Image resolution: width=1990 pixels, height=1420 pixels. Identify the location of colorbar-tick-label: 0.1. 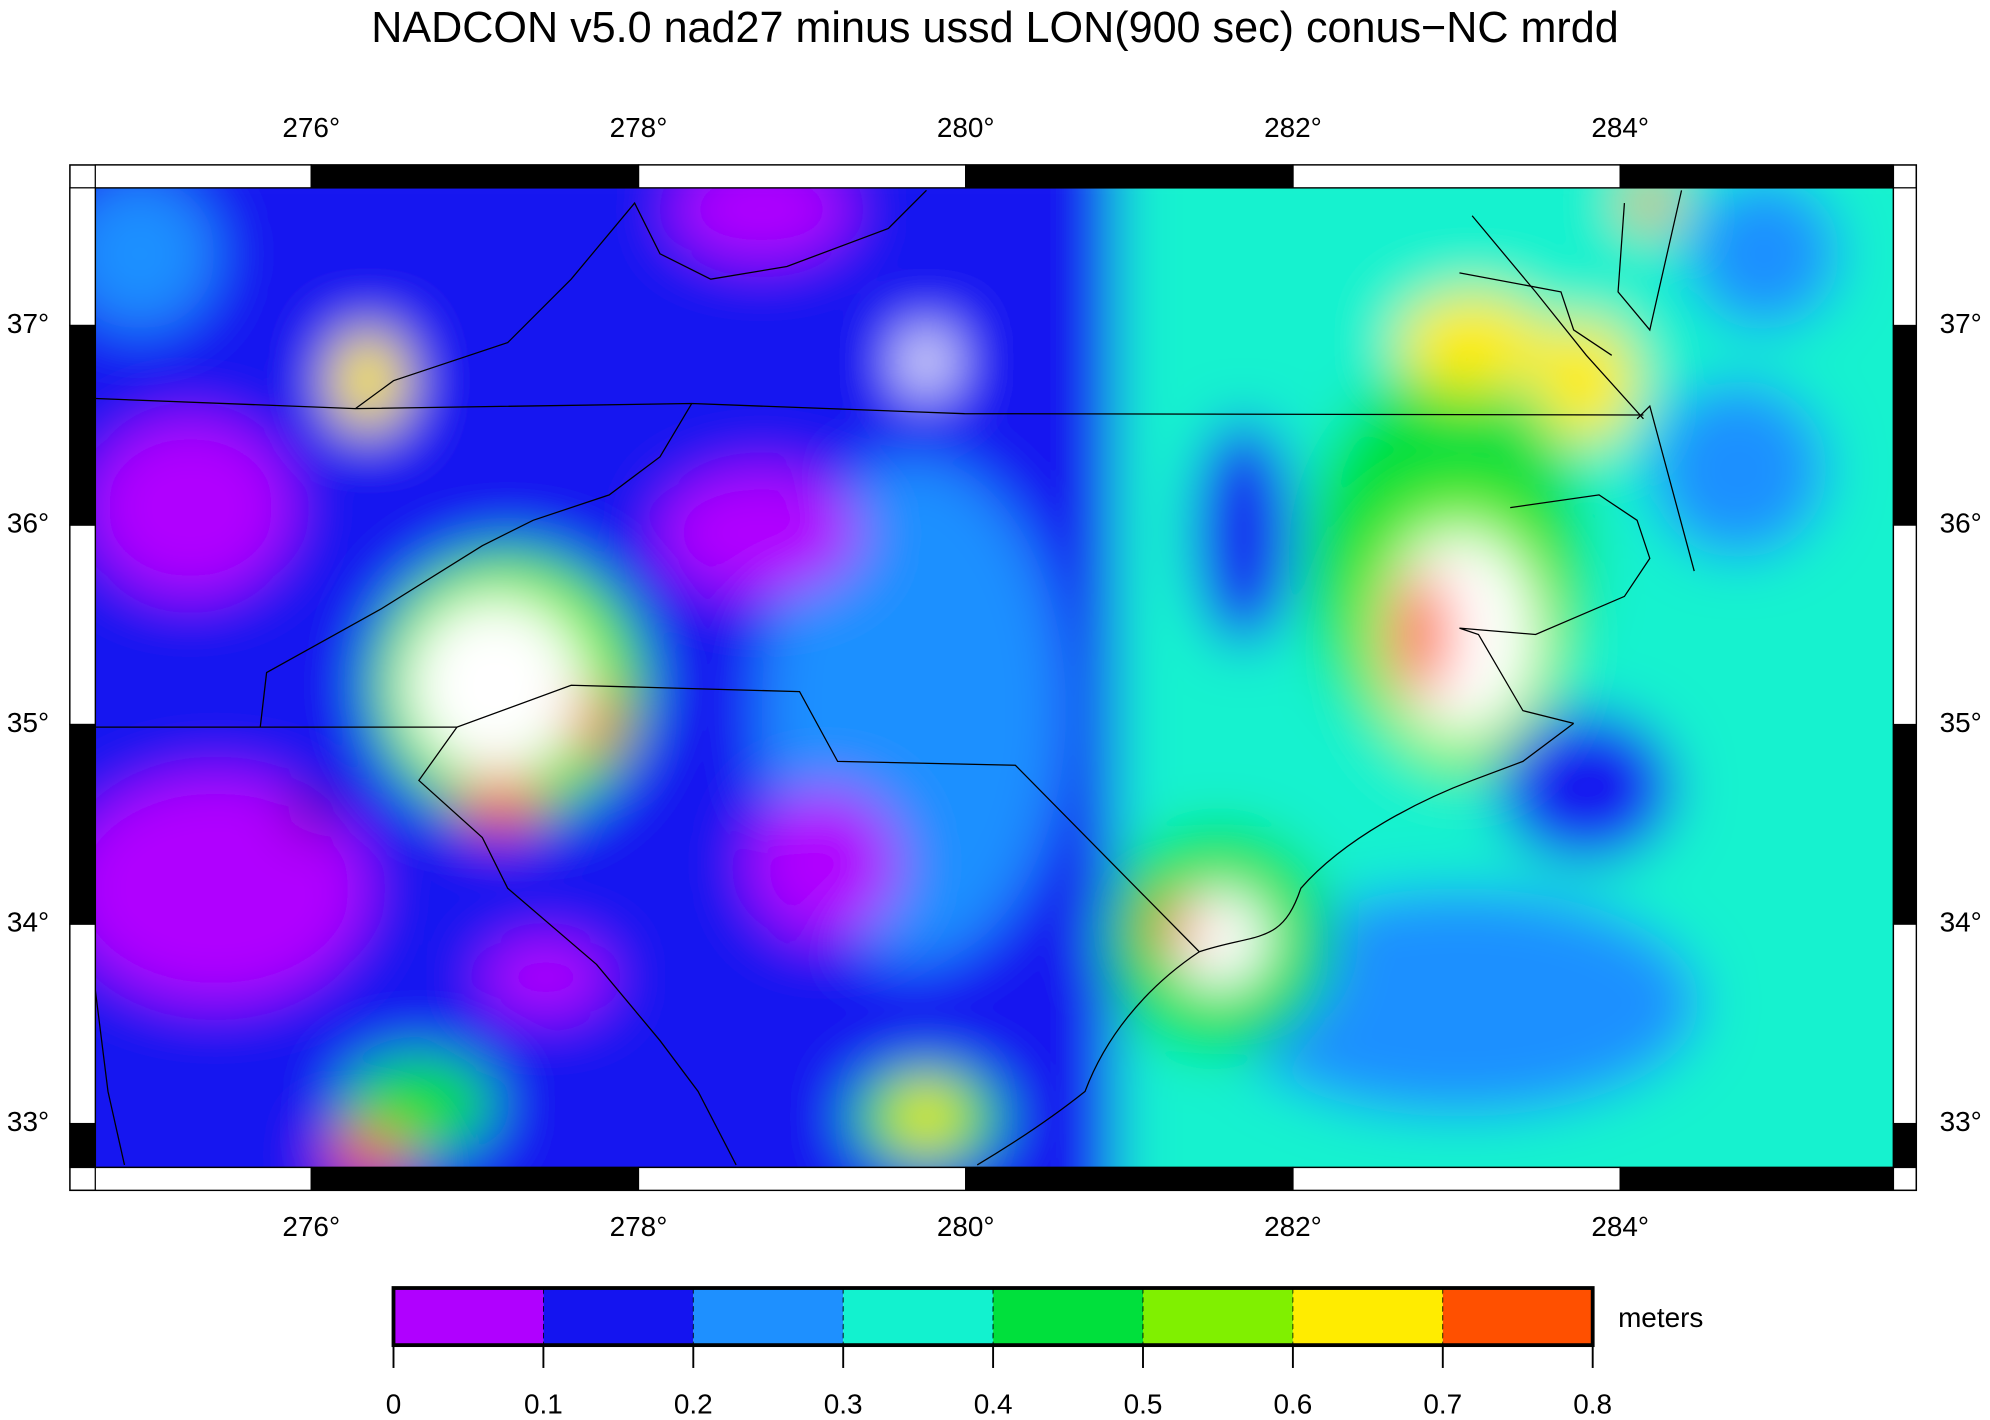
(543, 1403).